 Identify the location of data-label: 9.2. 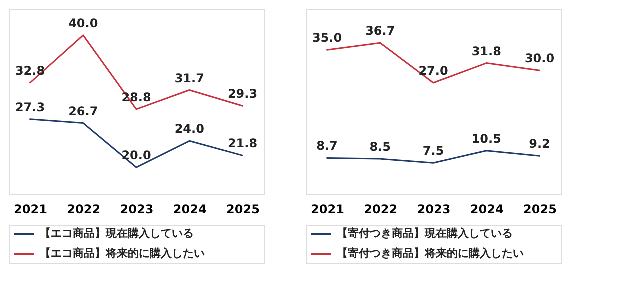
(539, 144).